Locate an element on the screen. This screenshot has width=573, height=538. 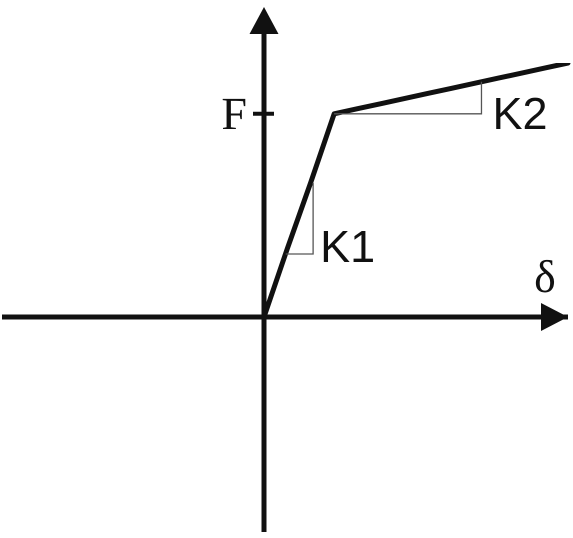
y-axis-title: F is located at coordinates (234, 113).